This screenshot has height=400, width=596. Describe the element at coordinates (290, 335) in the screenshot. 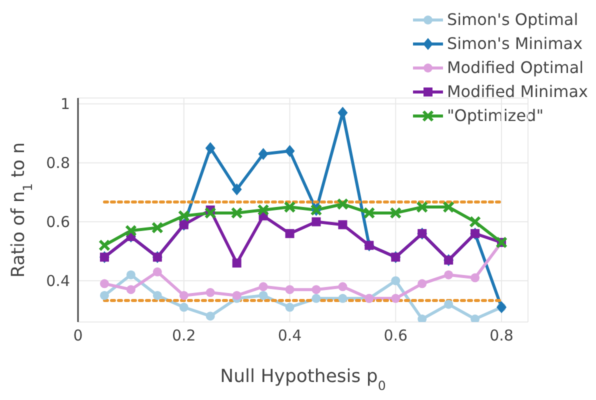

I see `x-tick-label: 0.4` at that location.